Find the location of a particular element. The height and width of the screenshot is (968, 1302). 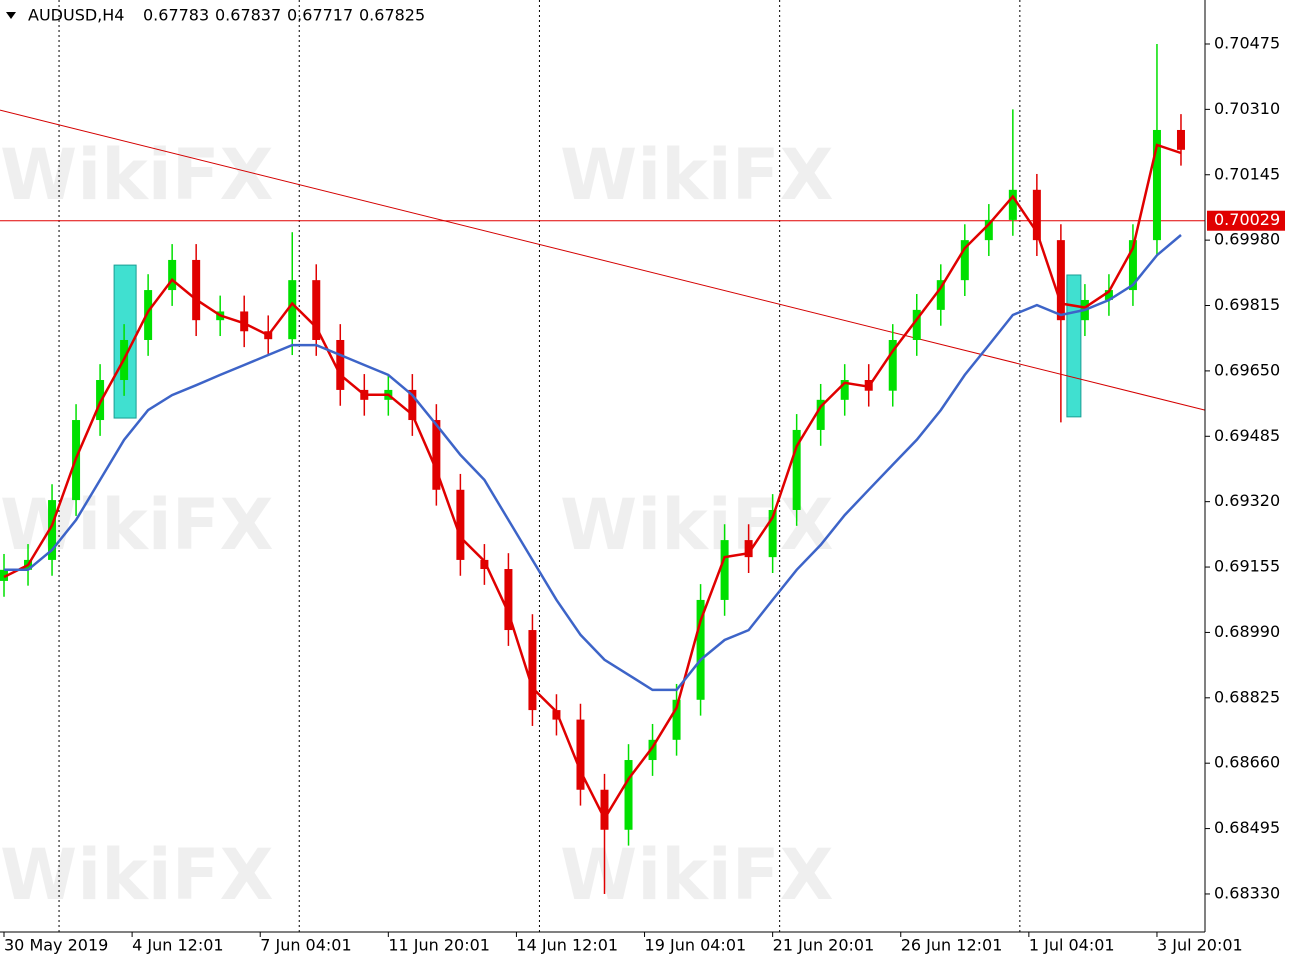

x-tick-label: 26 Jun 12:01 is located at coordinates (952, 945).